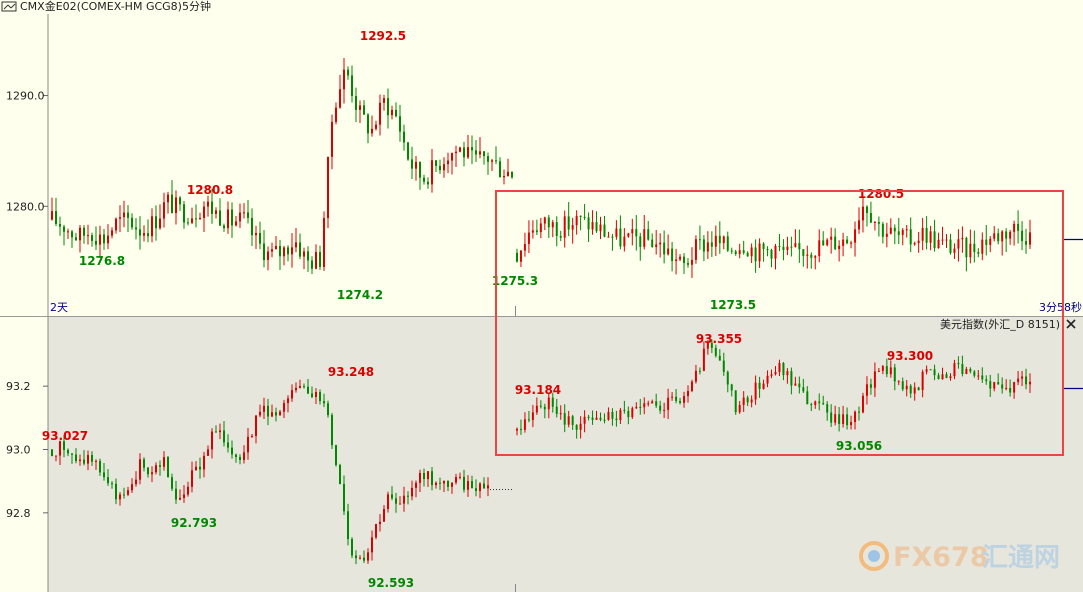  Describe the element at coordinates (65, 436) in the screenshot. I see `price-annotation-high: 93.027` at that location.